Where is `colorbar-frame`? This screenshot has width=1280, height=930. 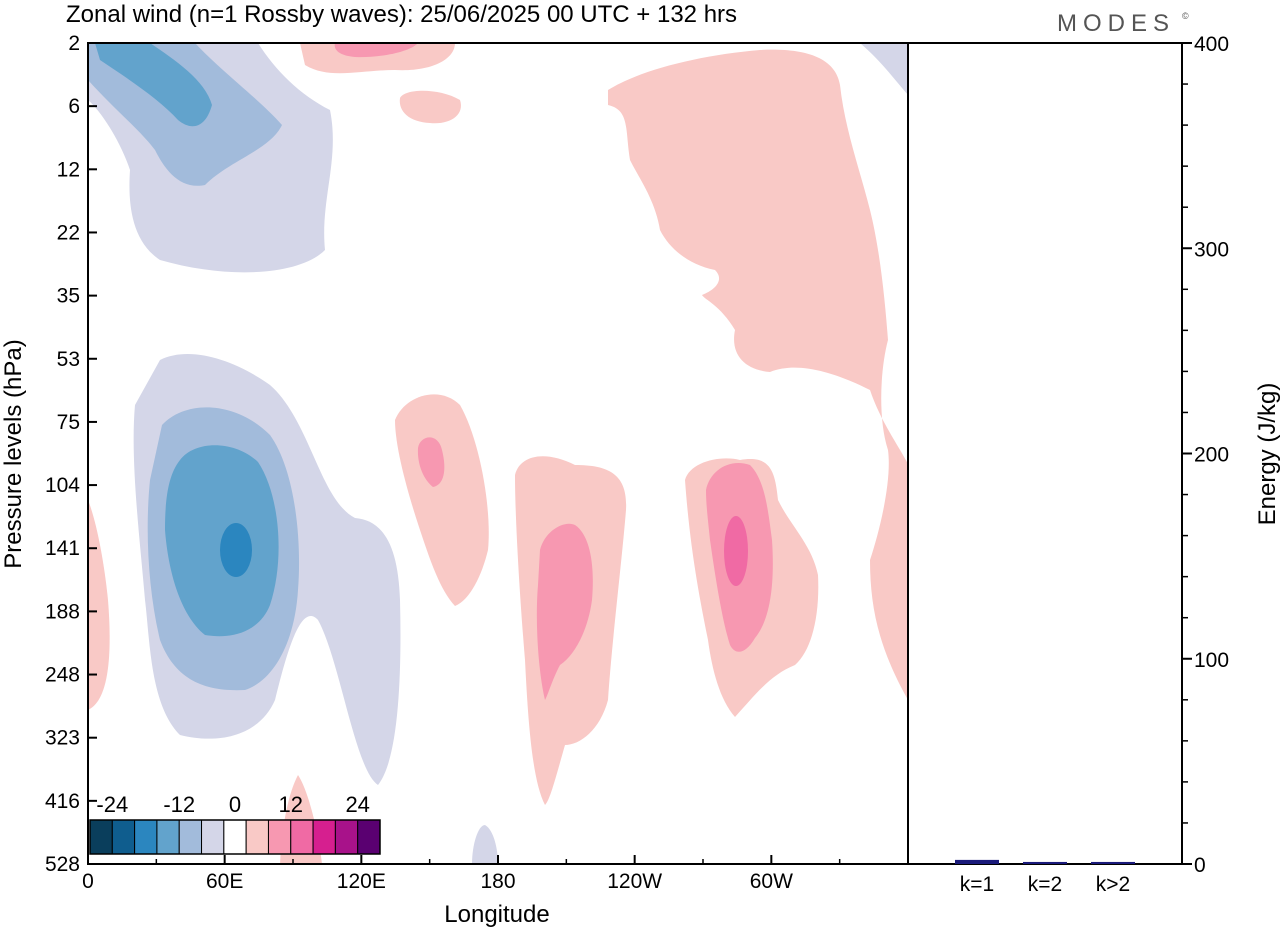
colorbar-frame is located at coordinates (235, 837).